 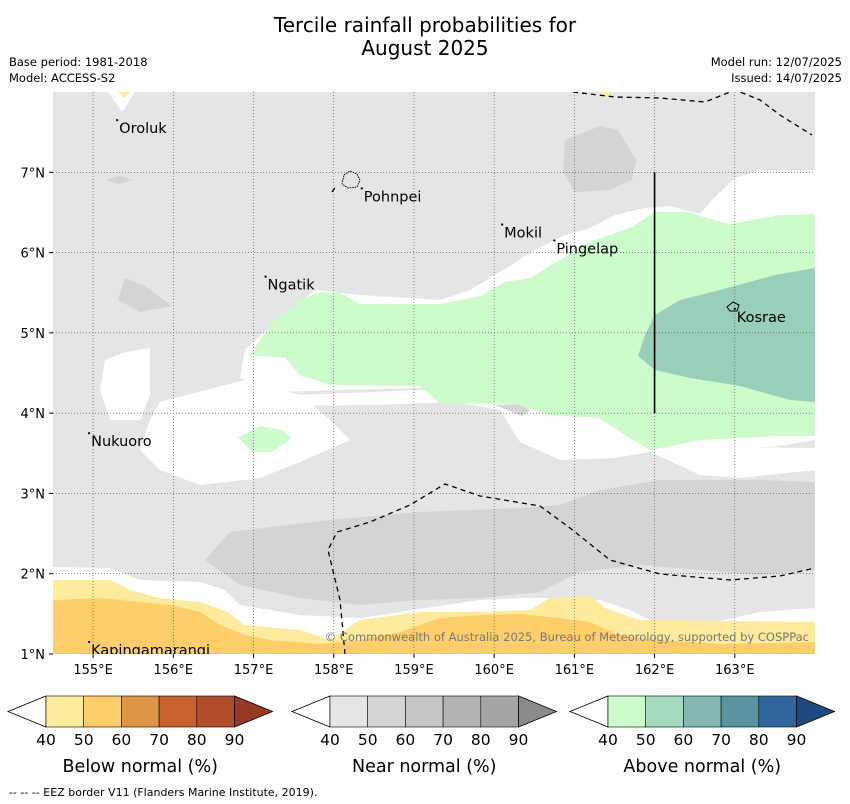 What do you see at coordinates (425, 48) in the screenshot?
I see `title-line-2: August 2025` at bounding box center [425, 48].